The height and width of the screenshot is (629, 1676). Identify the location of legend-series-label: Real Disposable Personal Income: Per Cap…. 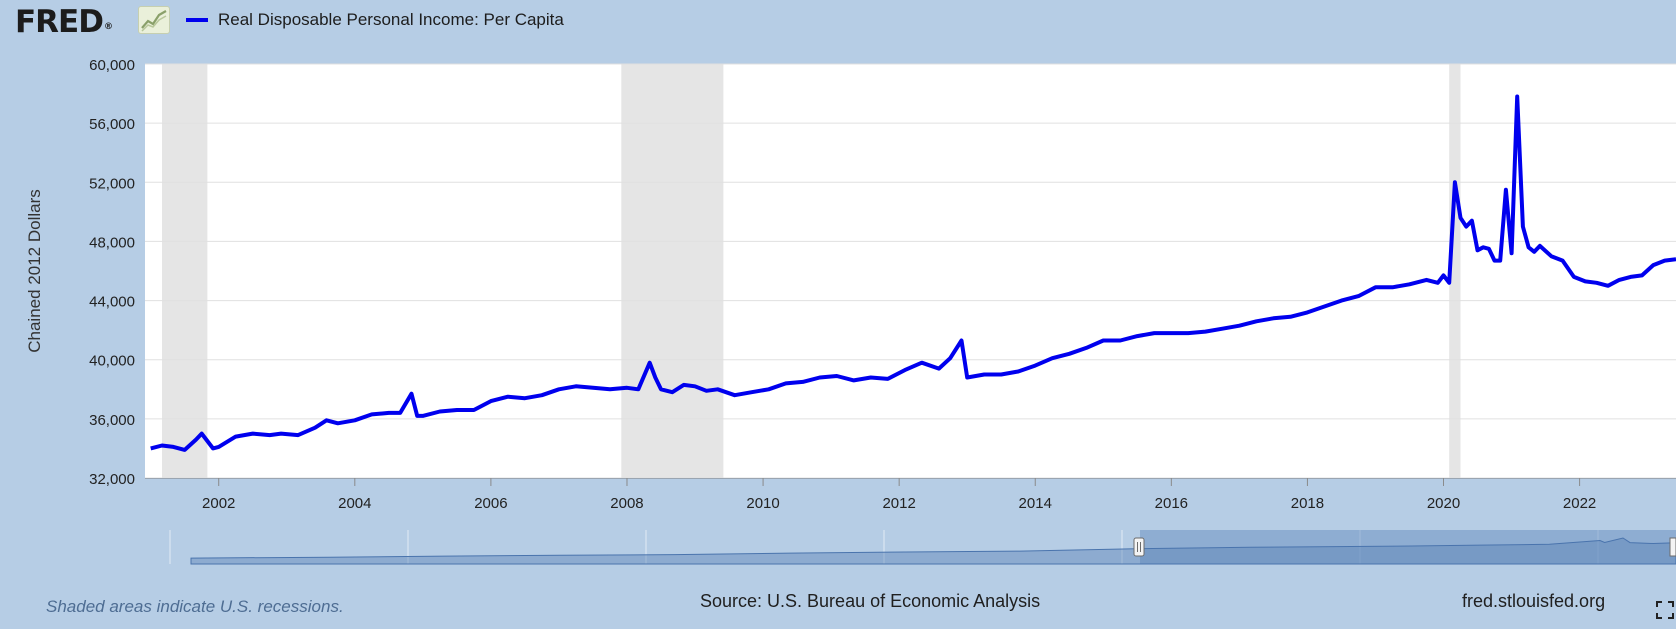
(391, 19).